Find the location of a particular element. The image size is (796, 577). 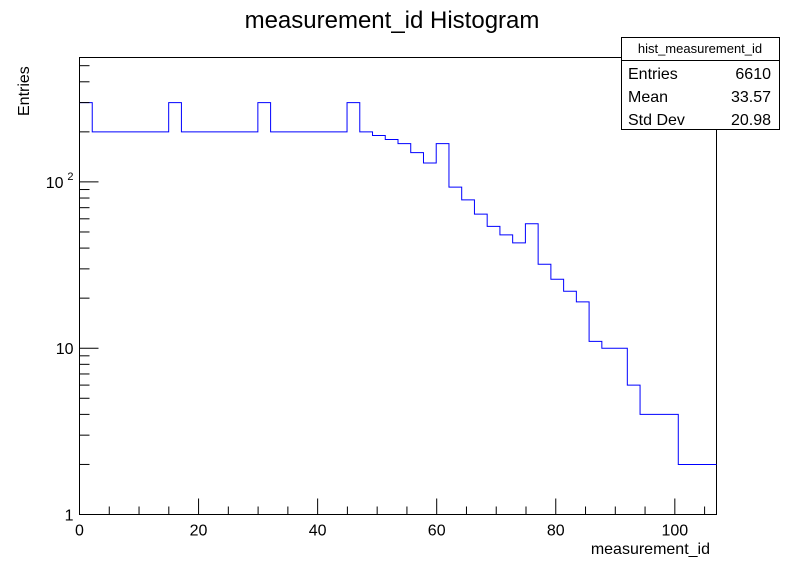

stats-stddev-value: 20.98 is located at coordinates (751, 120).